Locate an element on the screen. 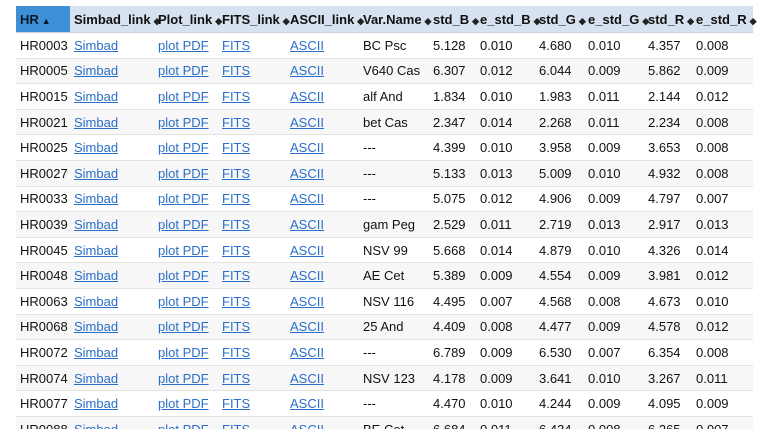 The height and width of the screenshot is (429, 768). column-header-std_b: std_B ◆ is located at coordinates (454, 19).